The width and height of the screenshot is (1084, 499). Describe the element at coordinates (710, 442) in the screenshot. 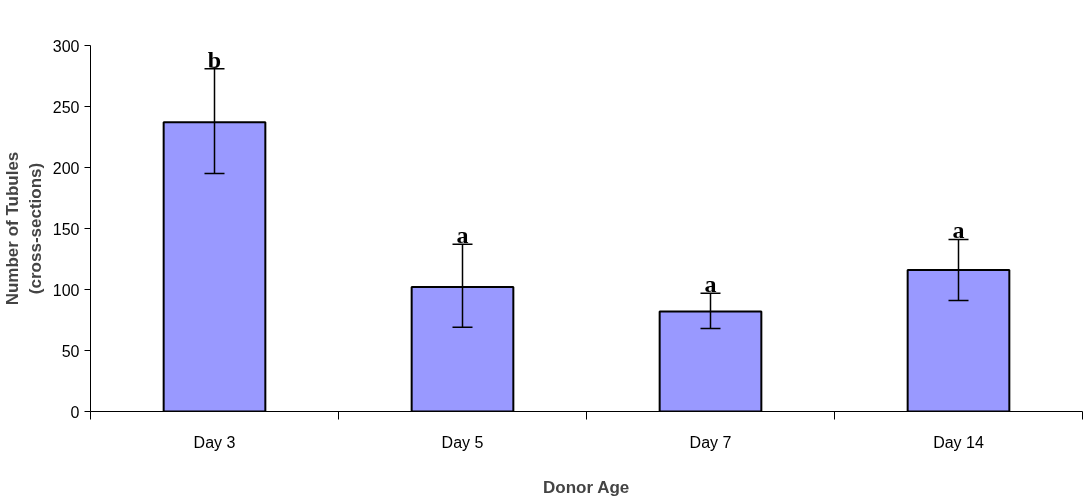

I see `x-tick-label: Day 7` at that location.